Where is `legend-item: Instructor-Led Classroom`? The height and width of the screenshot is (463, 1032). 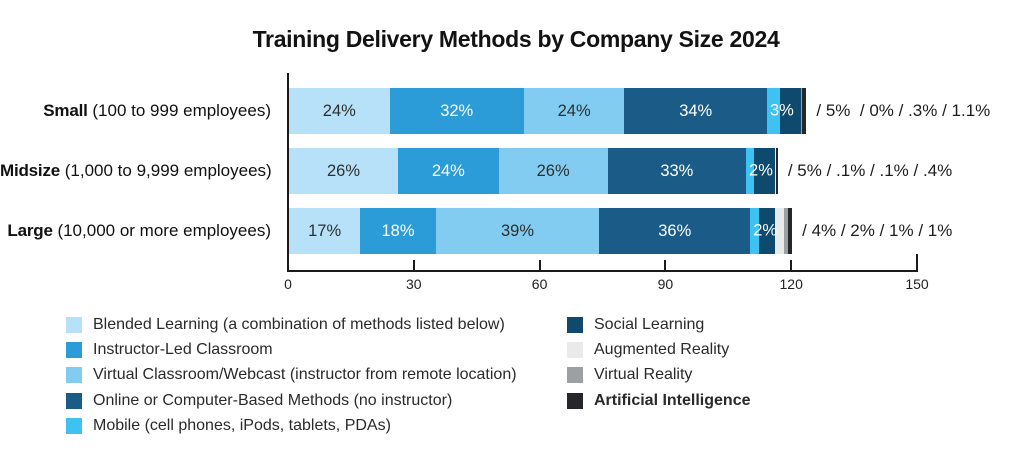 legend-item: Instructor-Led Classroom is located at coordinates (291, 349).